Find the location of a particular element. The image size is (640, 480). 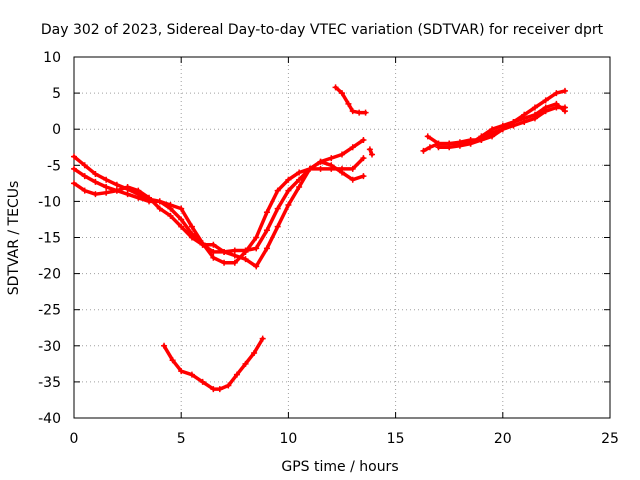

y-axis-label: SDTVAR / TECUs is located at coordinates (14, 238).